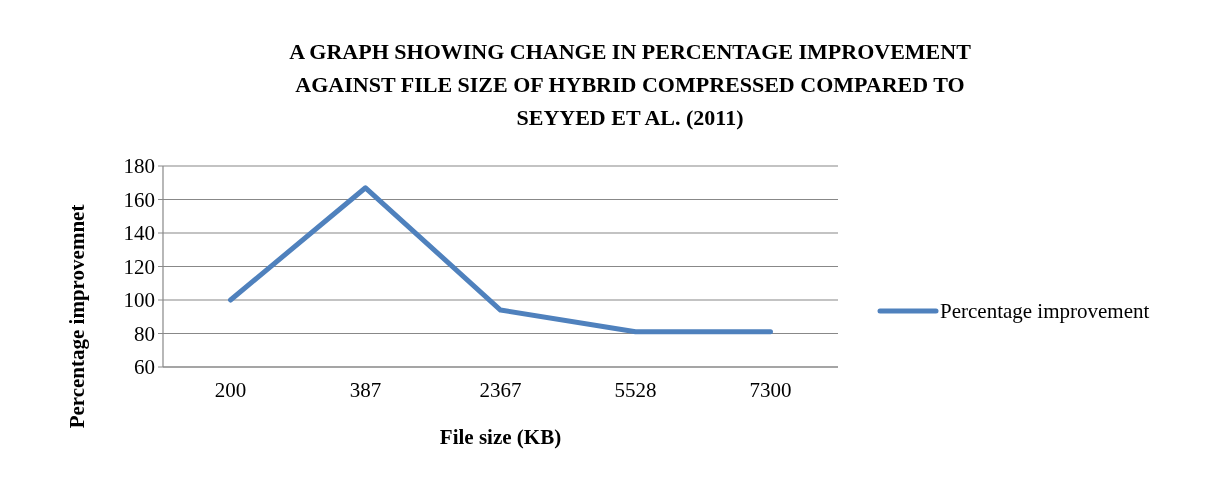 The width and height of the screenshot is (1225, 479). Describe the element at coordinates (365, 390) in the screenshot. I see `x-tick-label: 387` at that location.